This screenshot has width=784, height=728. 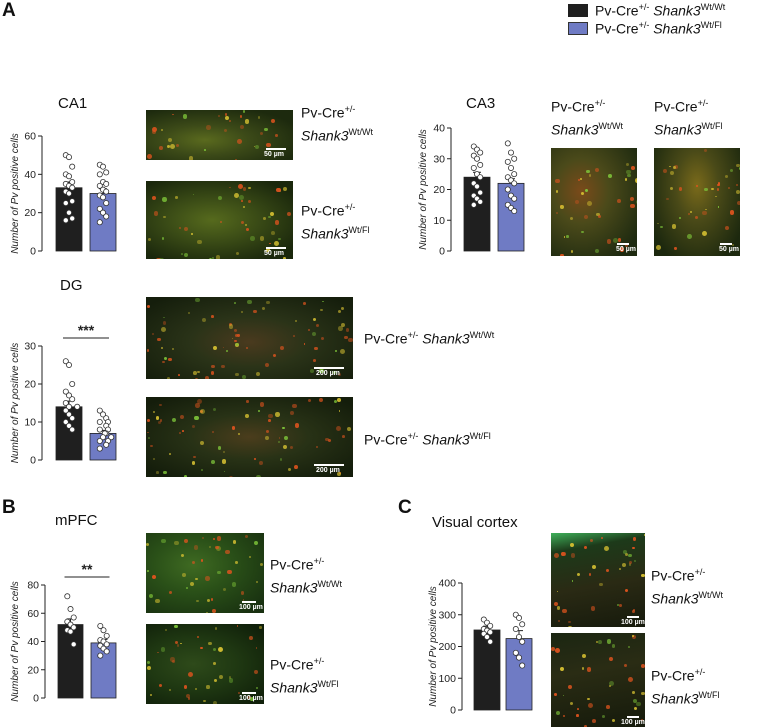 I want to click on legend-label-fl: Pv-Cre+/- Shank3Wt/Fl, so click(x=658, y=28).